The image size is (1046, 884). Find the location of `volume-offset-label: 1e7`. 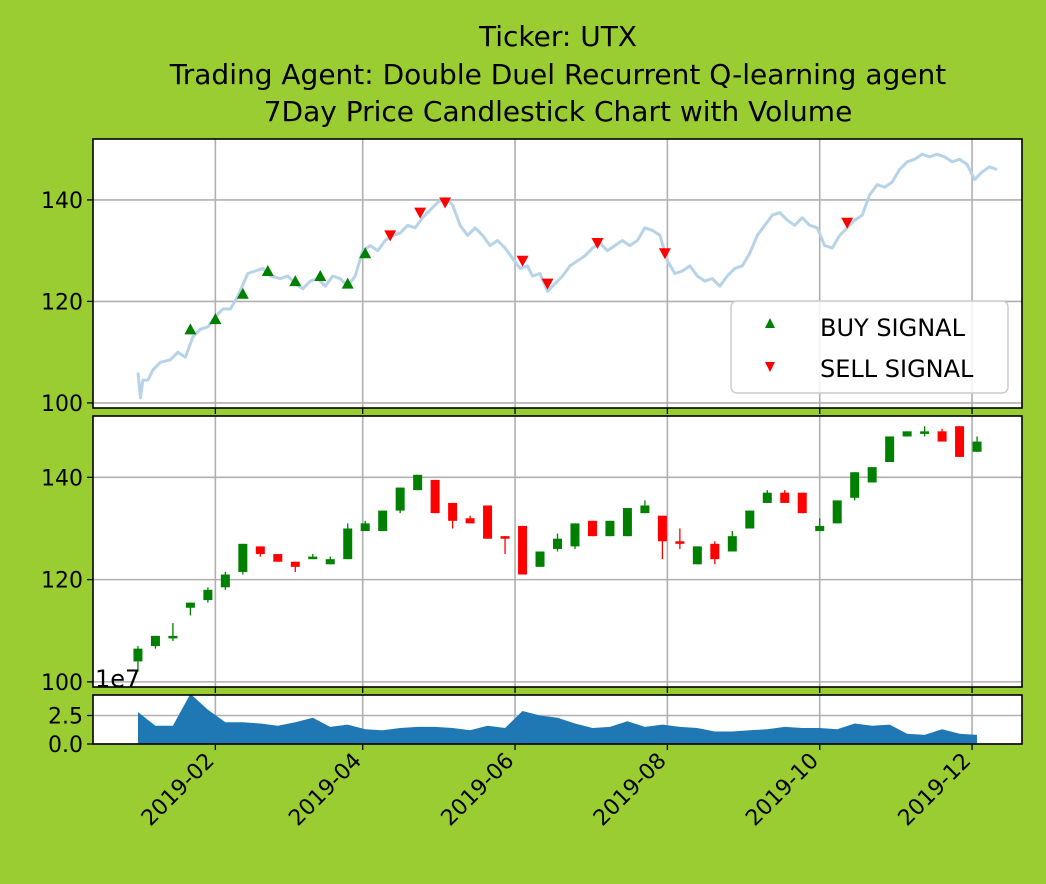

volume-offset-label: 1e7 is located at coordinates (117, 679).